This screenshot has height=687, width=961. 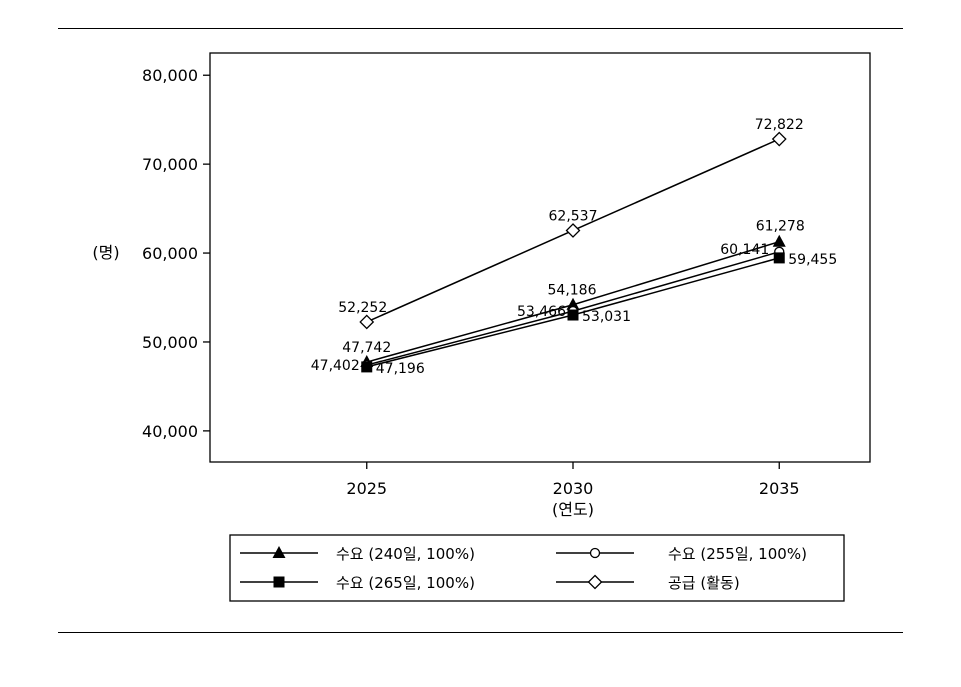 I want to click on data-label-triangle: 61,278, so click(x=780, y=227).